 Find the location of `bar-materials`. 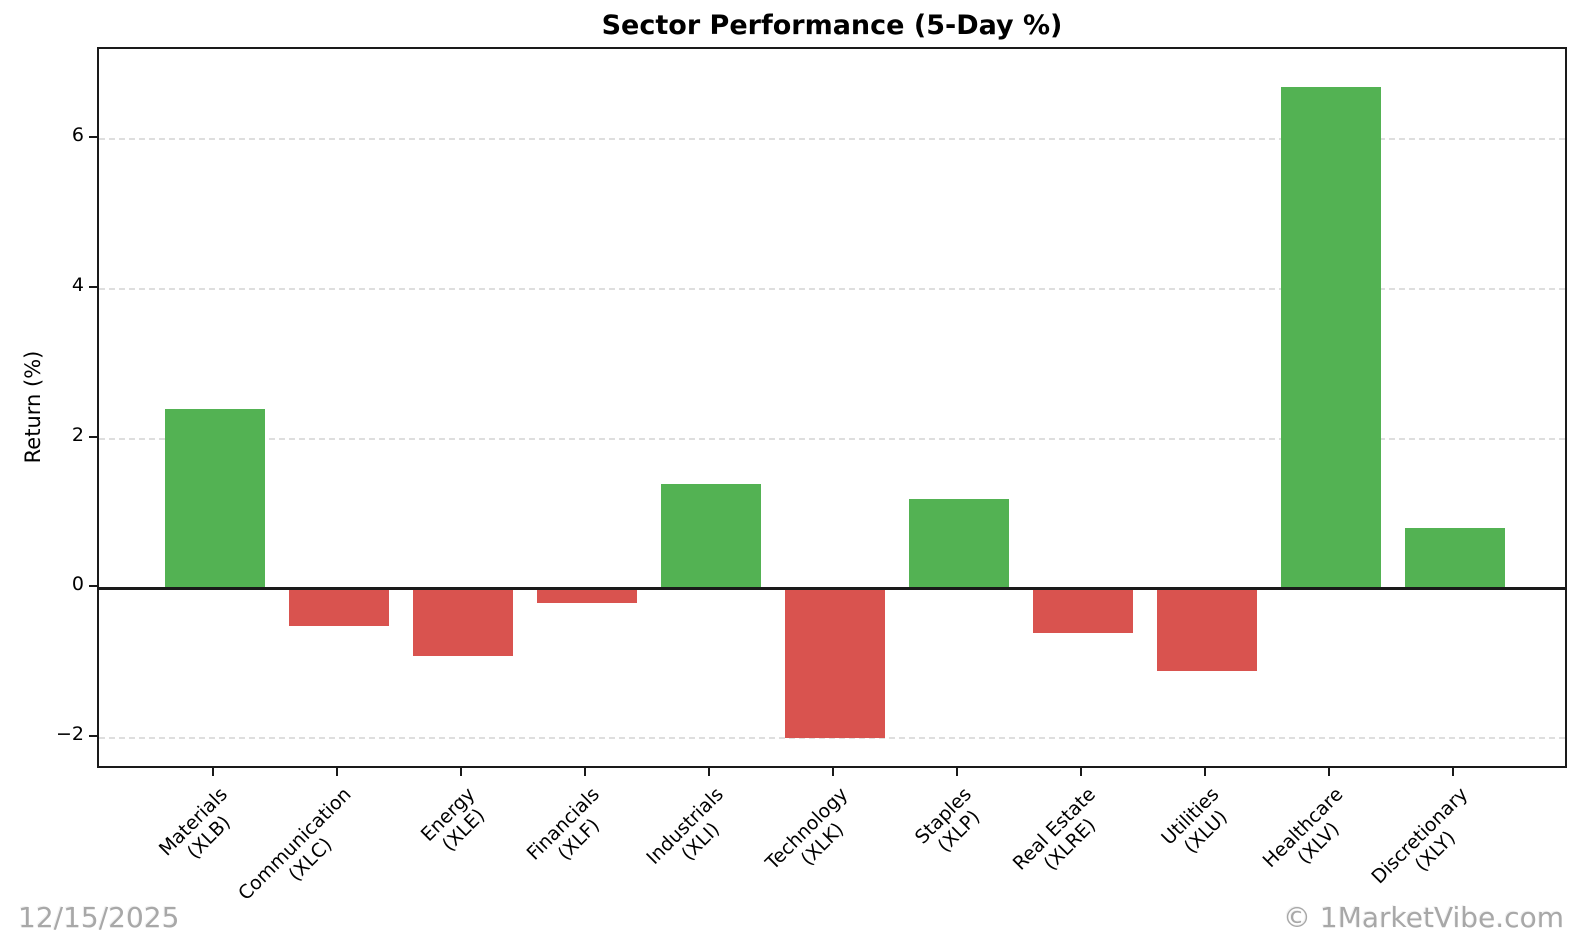

bar-materials is located at coordinates (215, 498).